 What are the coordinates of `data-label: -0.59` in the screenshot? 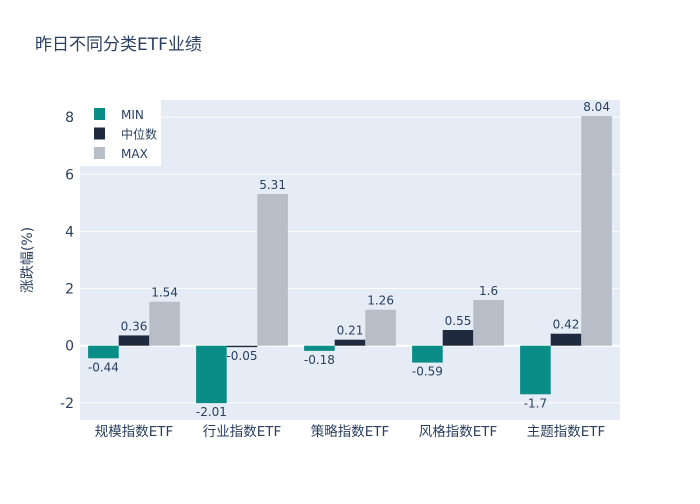 It's located at (427, 372).